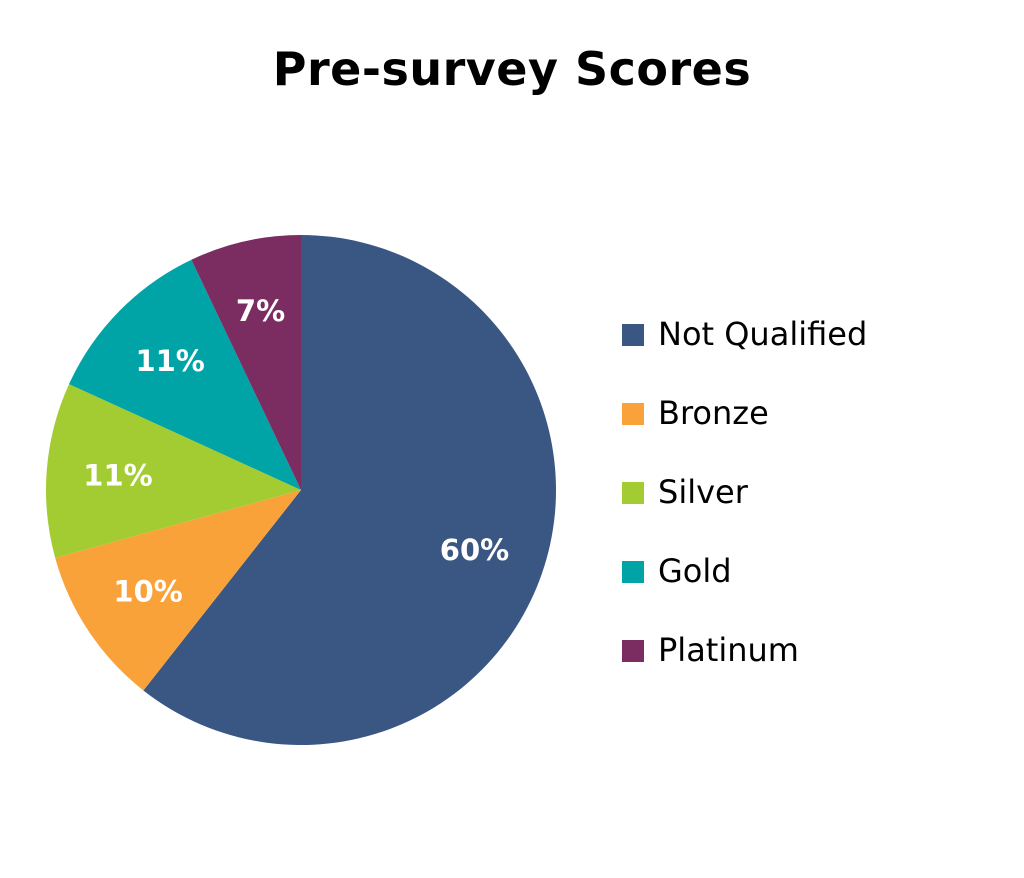 Image resolution: width=1024 pixels, height=878 pixels. I want to click on legend-item-platinum: Platinum, so click(744, 667).